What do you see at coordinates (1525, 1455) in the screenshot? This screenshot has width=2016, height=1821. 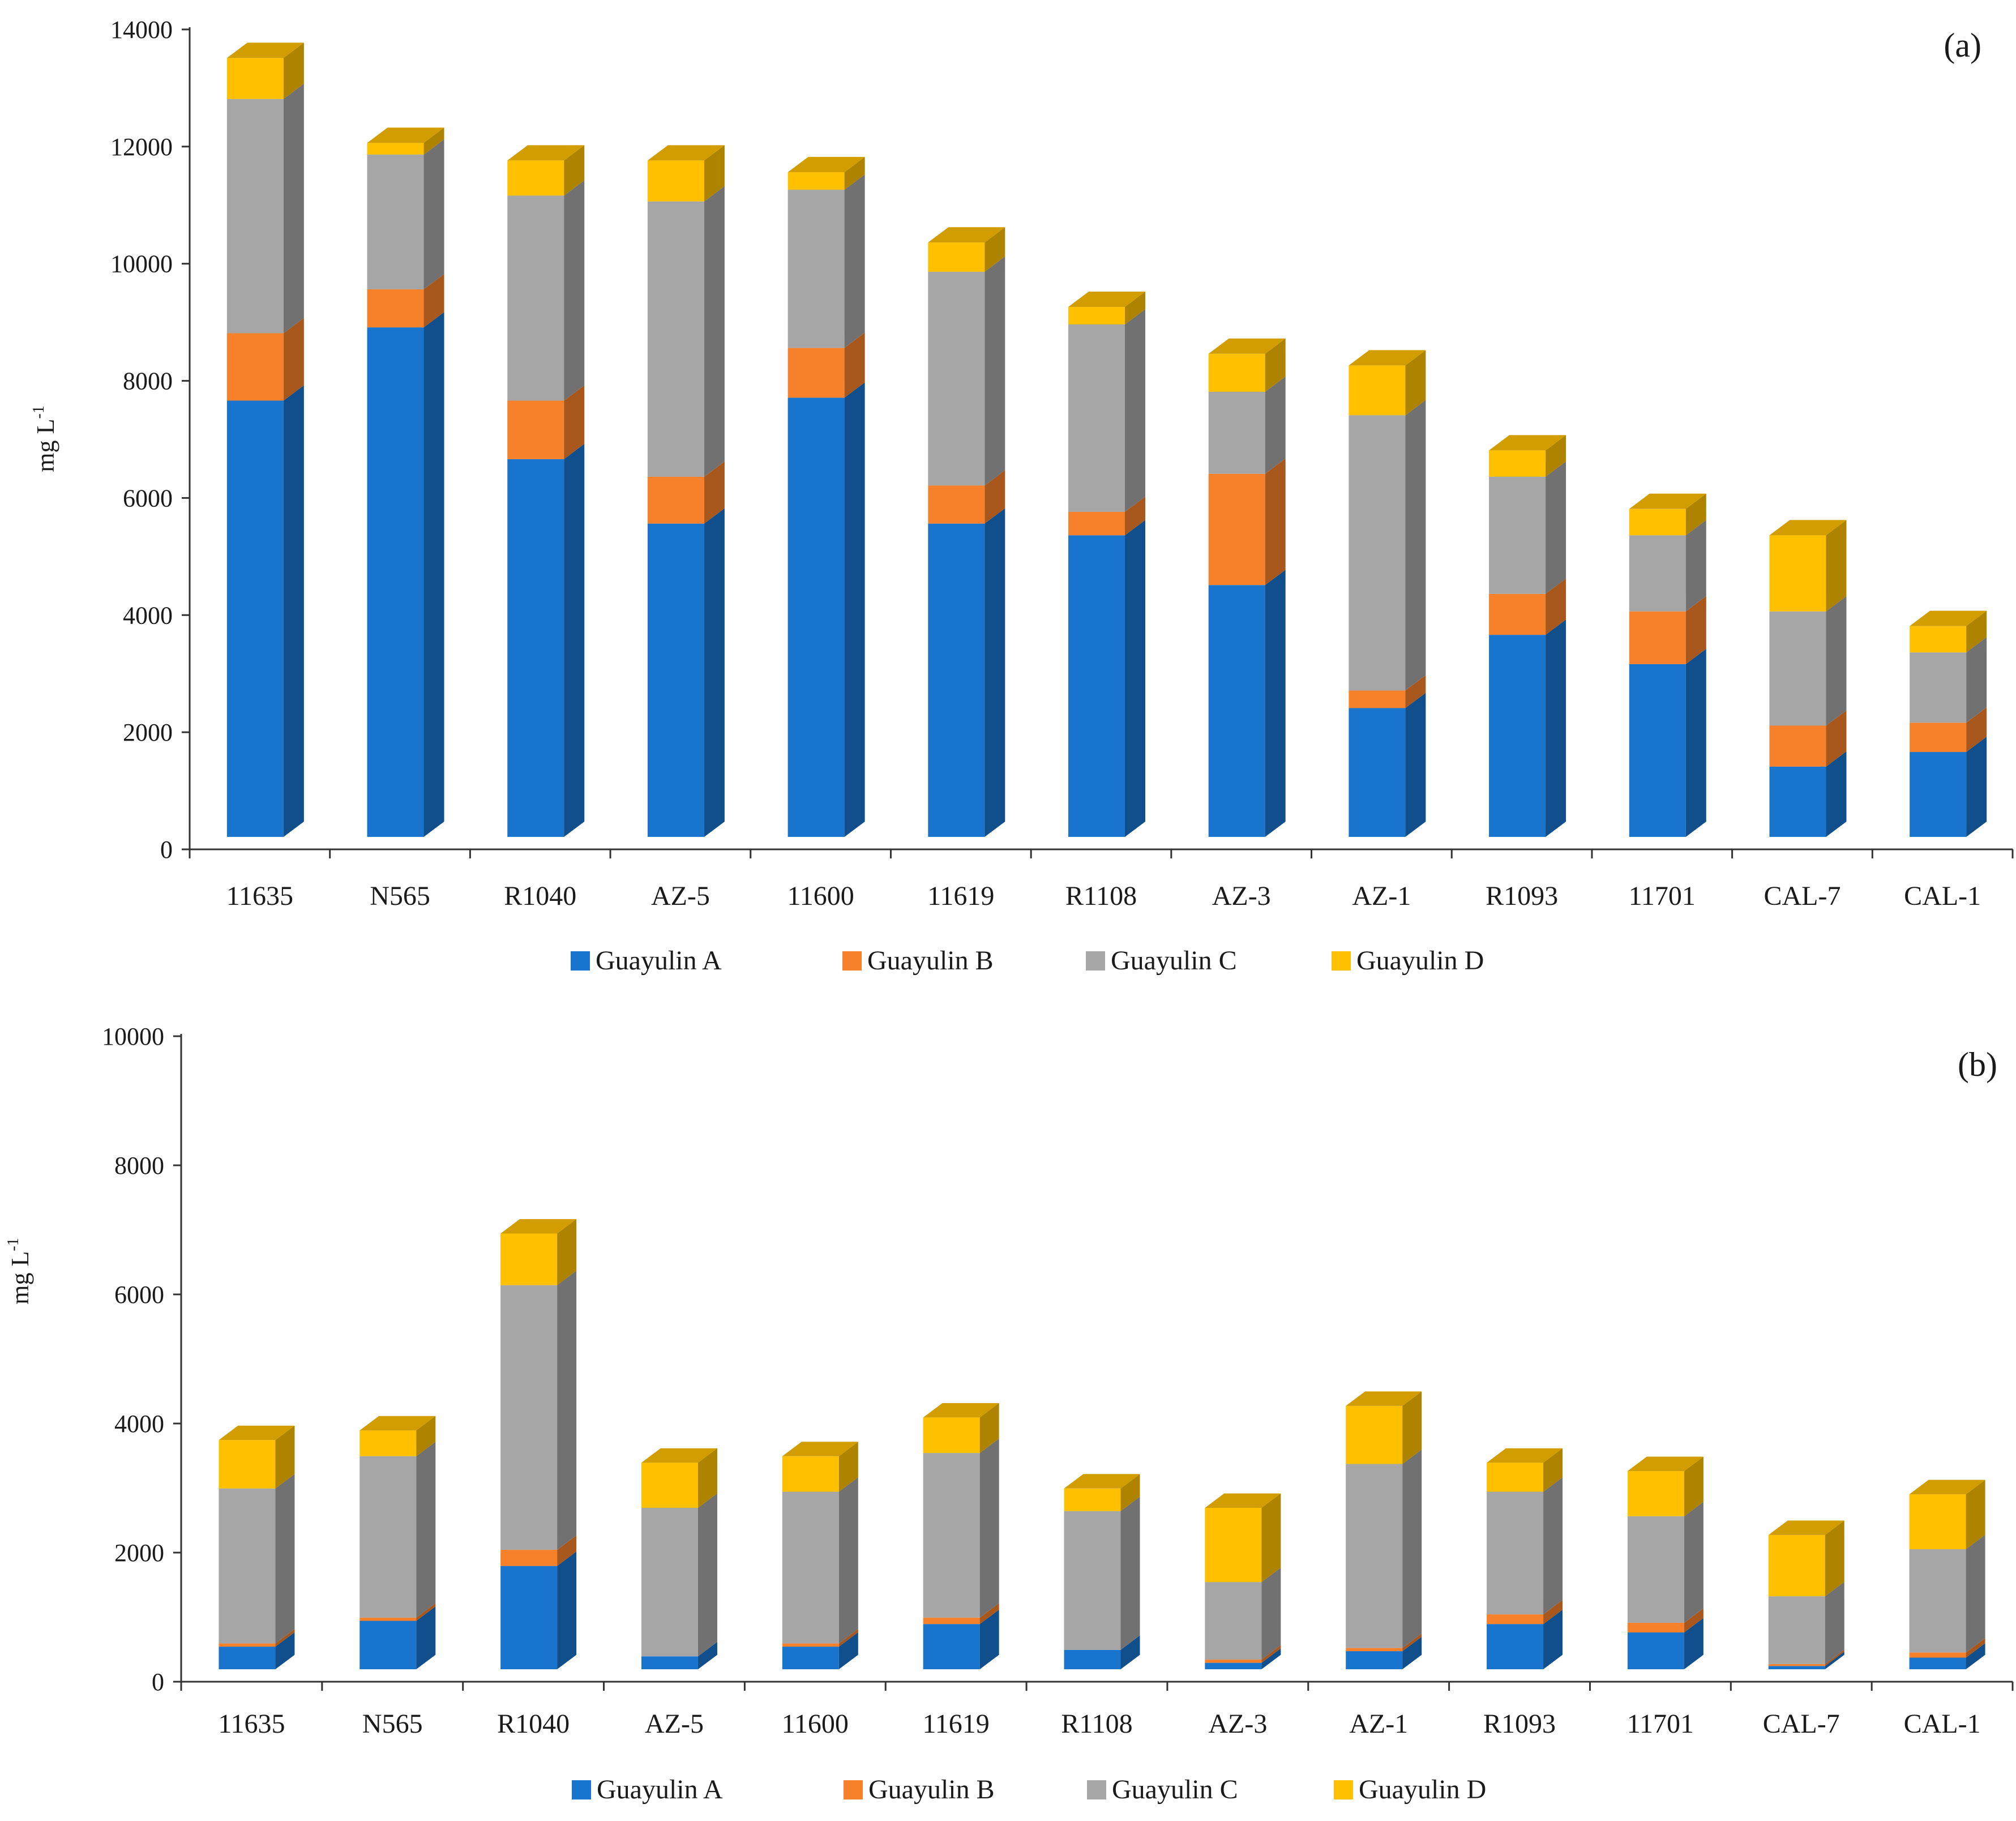 I see `bar-top-r1093` at bounding box center [1525, 1455].